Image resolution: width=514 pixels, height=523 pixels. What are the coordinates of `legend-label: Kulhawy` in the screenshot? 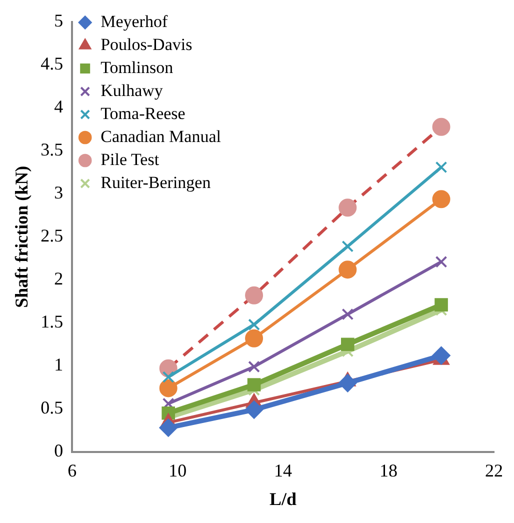 It's located at (132, 90).